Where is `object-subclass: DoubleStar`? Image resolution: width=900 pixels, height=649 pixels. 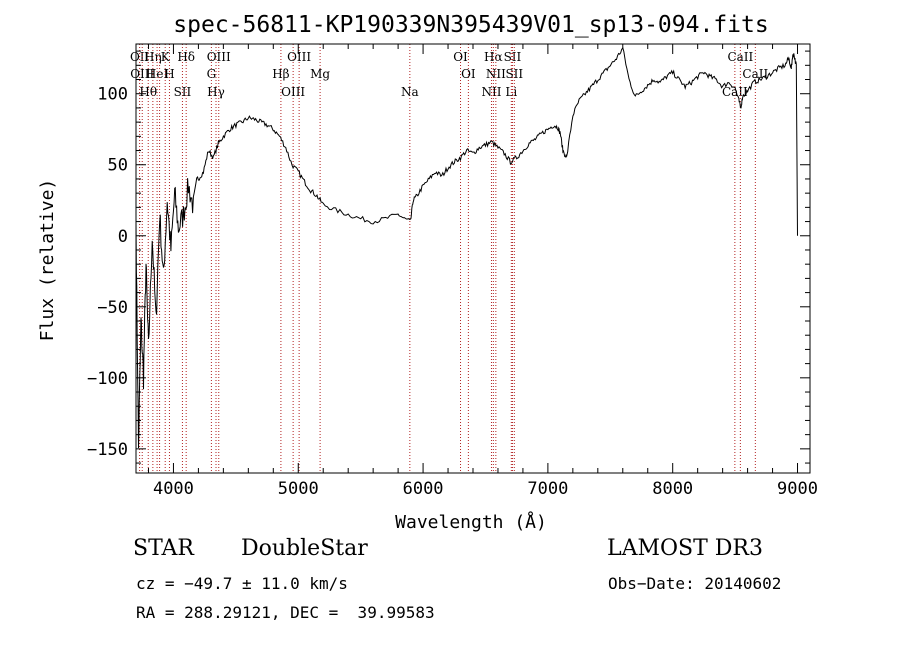
object-subclass: DoubleStar is located at coordinates (304, 548).